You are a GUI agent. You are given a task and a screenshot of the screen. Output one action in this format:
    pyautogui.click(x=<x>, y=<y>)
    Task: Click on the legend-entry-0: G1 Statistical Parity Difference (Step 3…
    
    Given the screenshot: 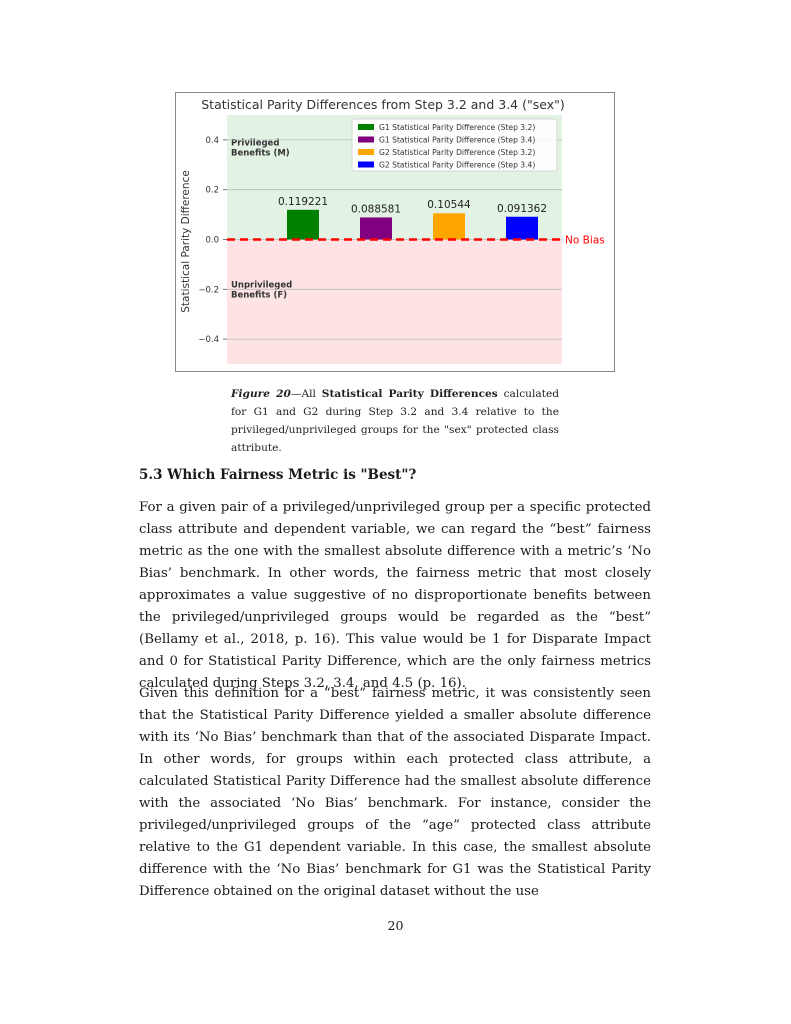 What is the action you would take?
    pyautogui.click(x=457, y=127)
    